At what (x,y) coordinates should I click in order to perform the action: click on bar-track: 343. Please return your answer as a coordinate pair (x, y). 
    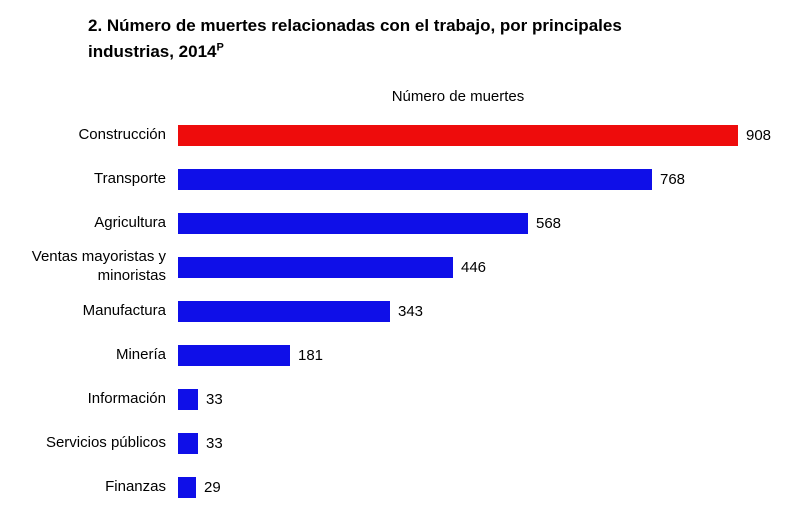
    Looking at the image, I should click on (489, 311).